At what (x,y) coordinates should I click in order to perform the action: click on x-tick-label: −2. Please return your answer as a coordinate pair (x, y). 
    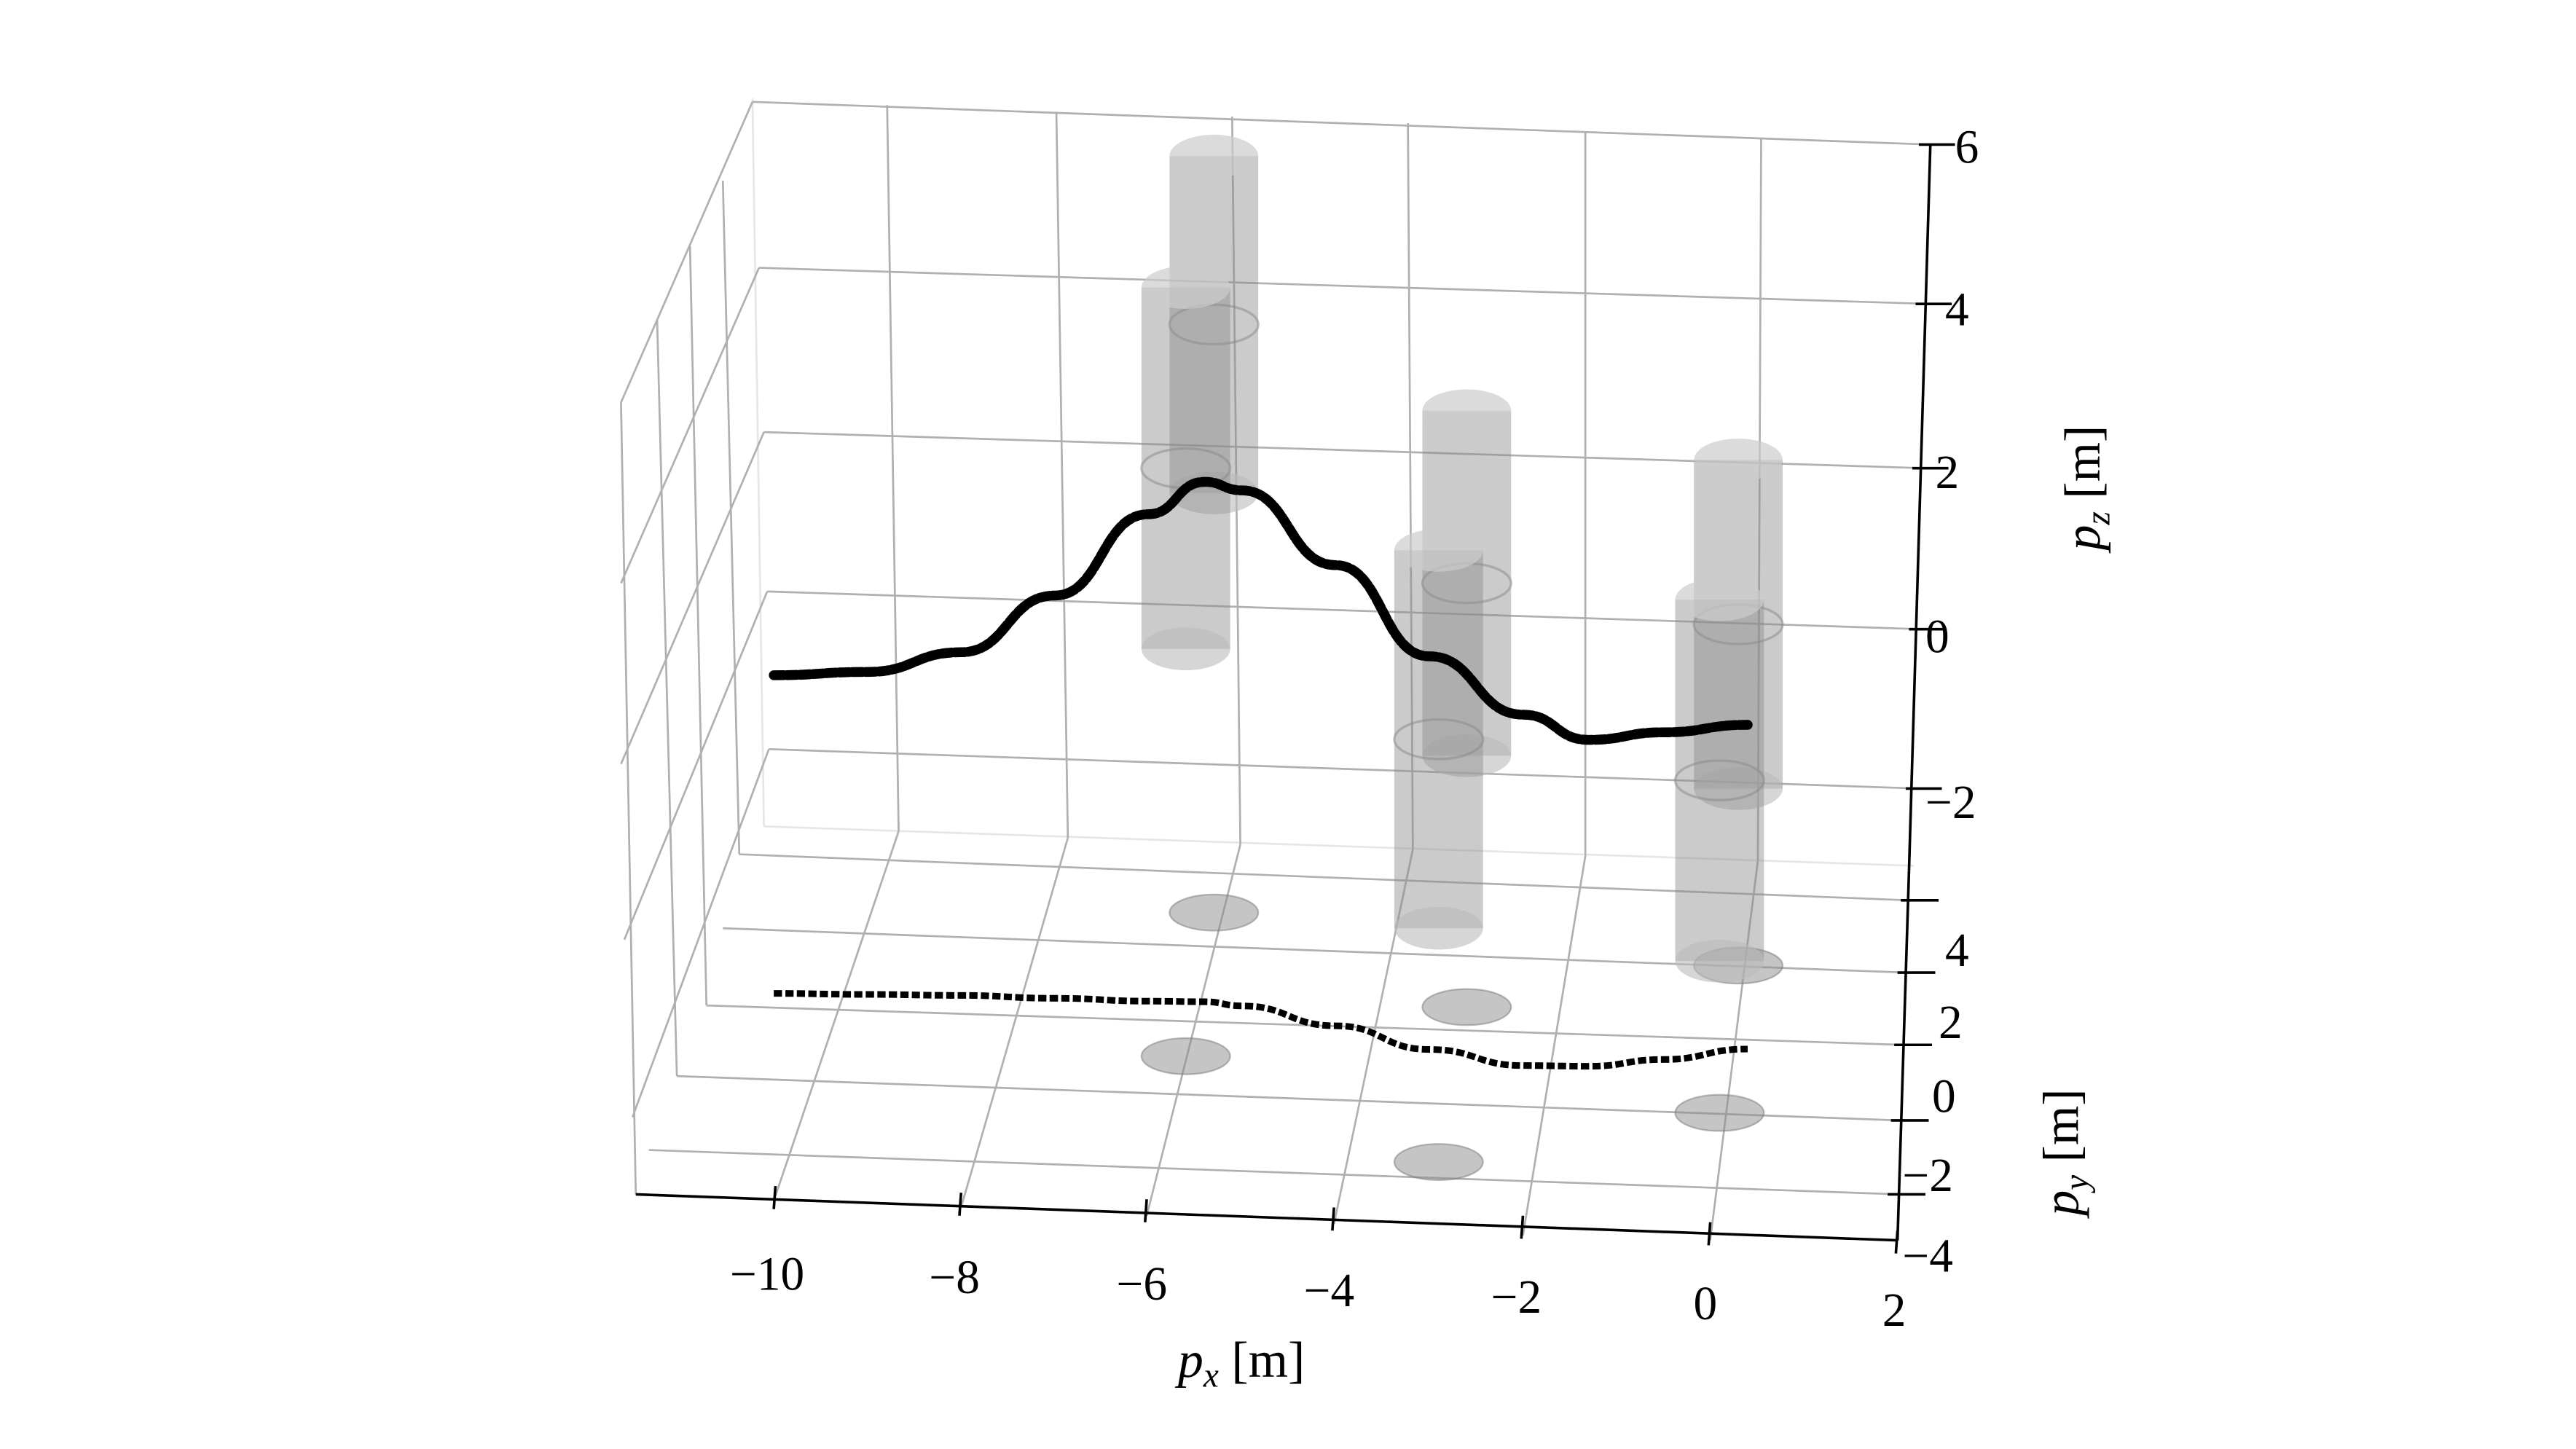
    Looking at the image, I should click on (1516, 1297).